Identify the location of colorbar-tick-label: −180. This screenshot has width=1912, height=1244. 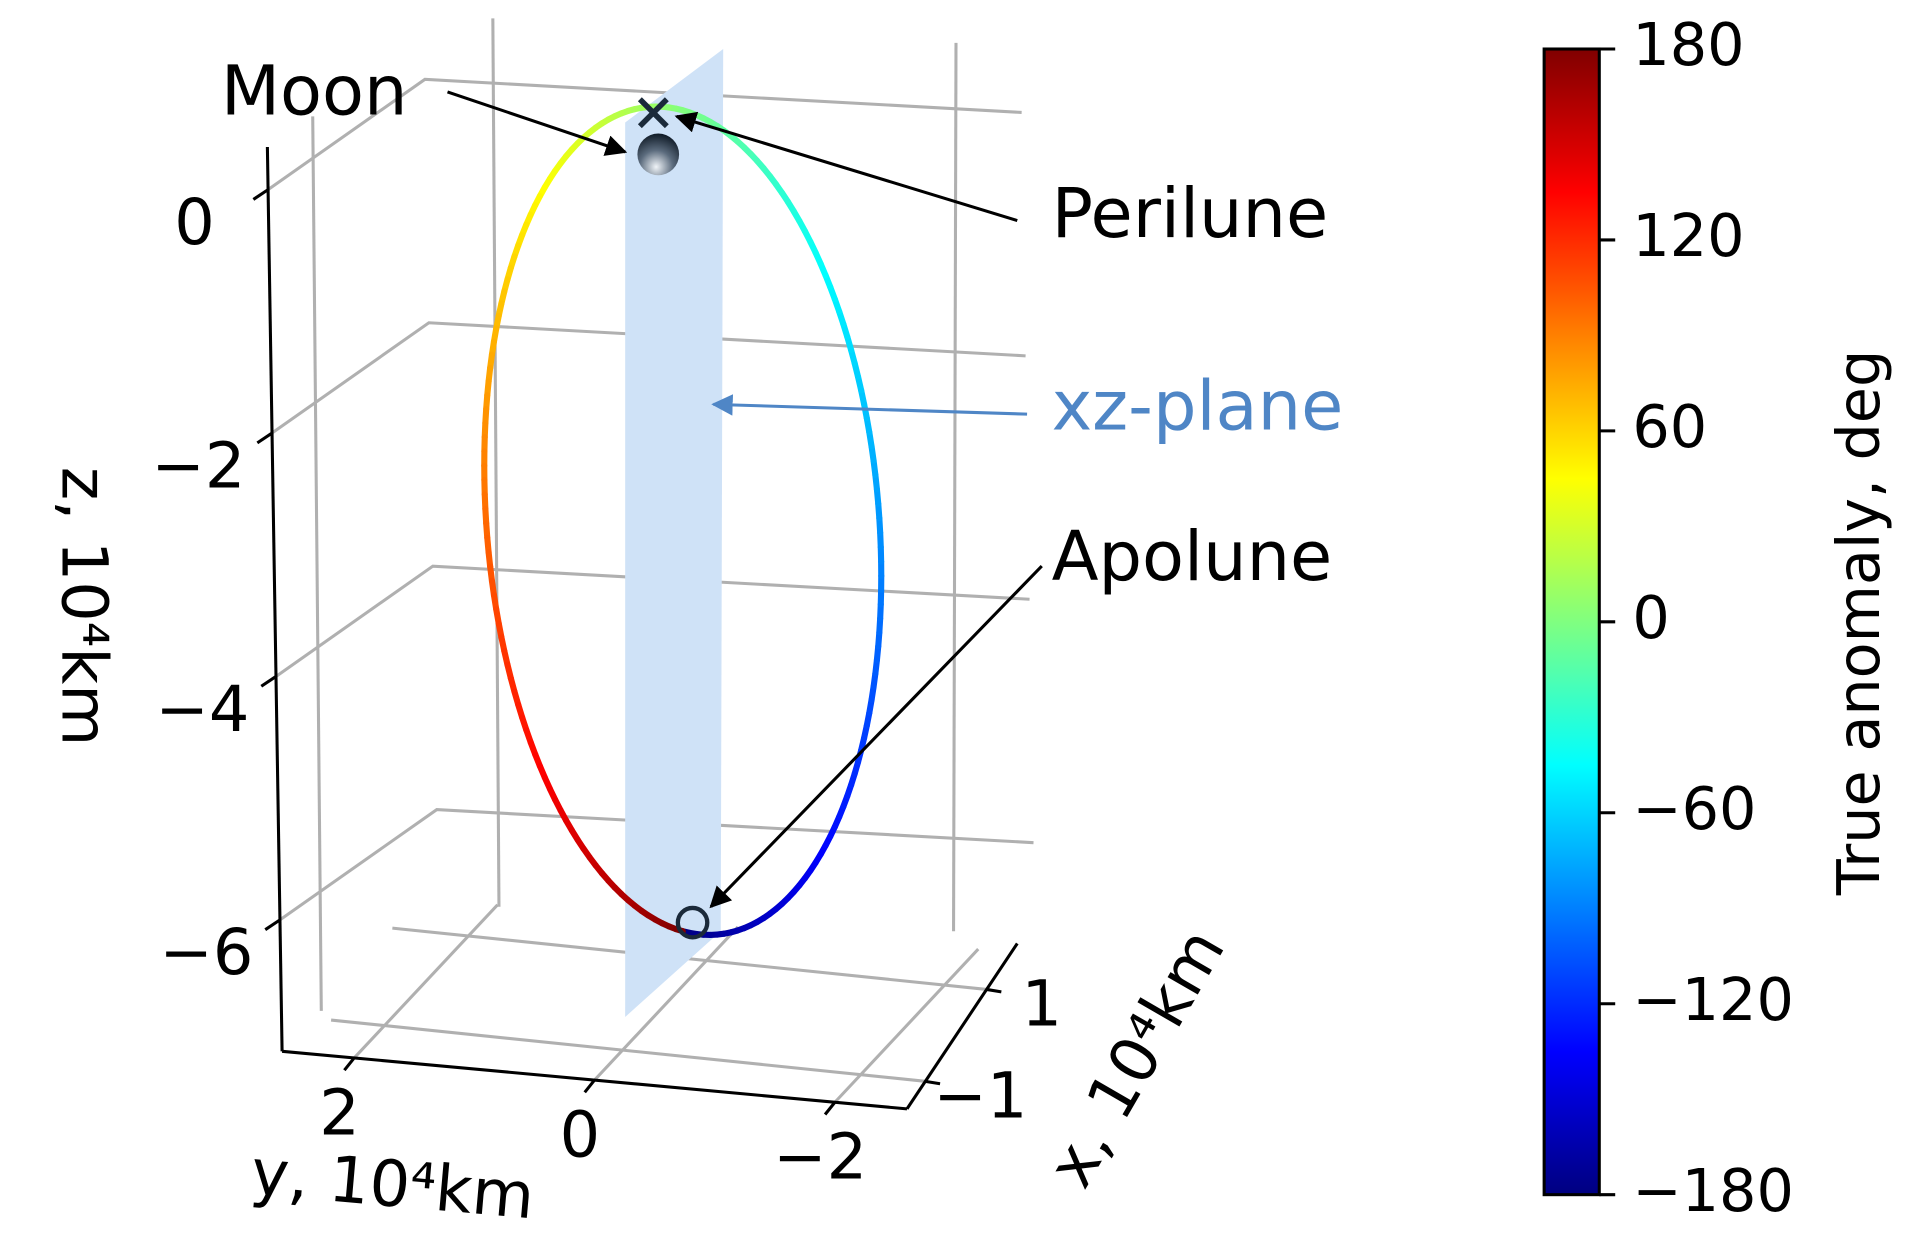
(1713, 1190).